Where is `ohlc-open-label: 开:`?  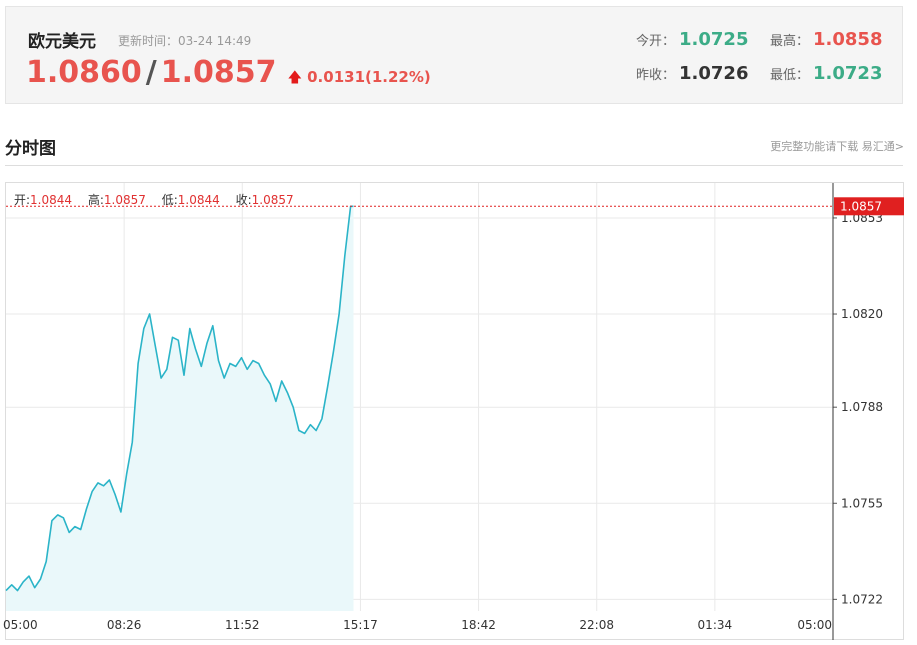 ohlc-open-label: 开: is located at coordinates (22, 200).